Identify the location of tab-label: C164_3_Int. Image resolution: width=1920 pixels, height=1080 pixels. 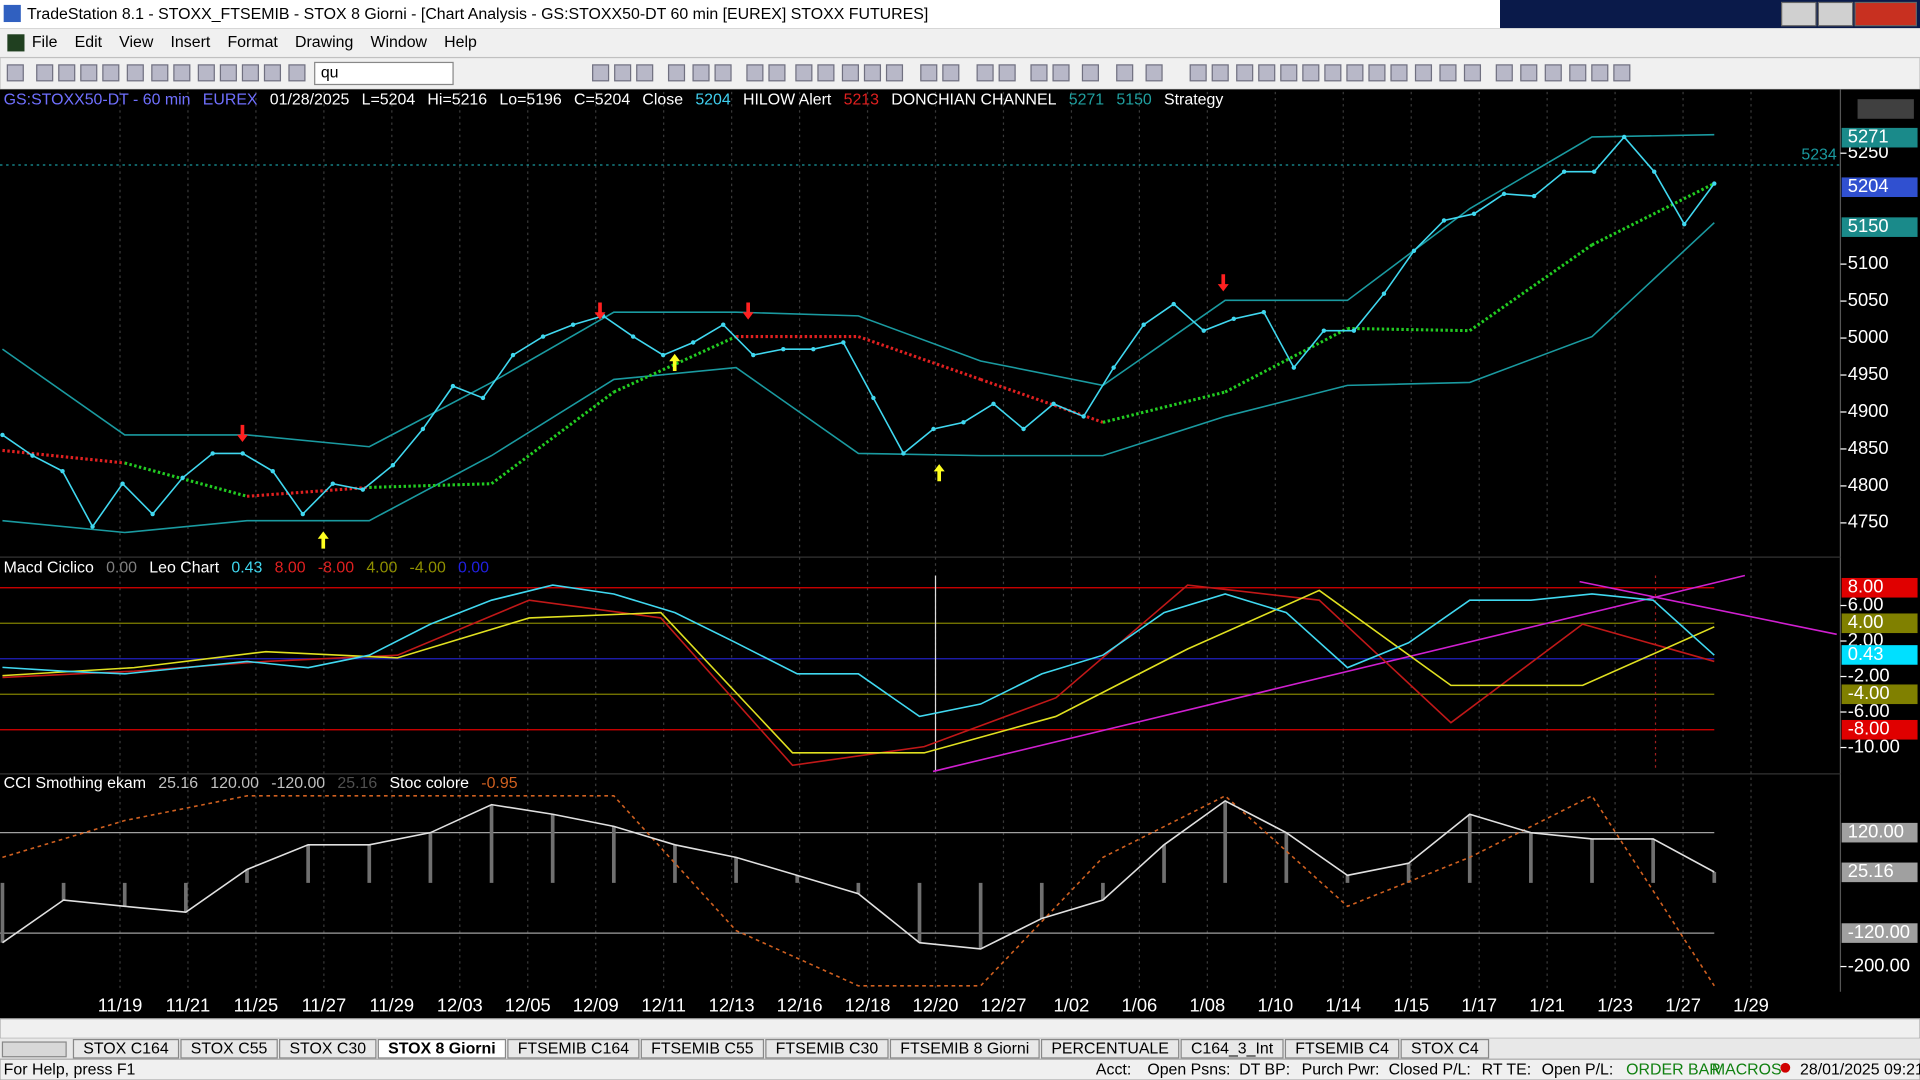
(1232, 1049).